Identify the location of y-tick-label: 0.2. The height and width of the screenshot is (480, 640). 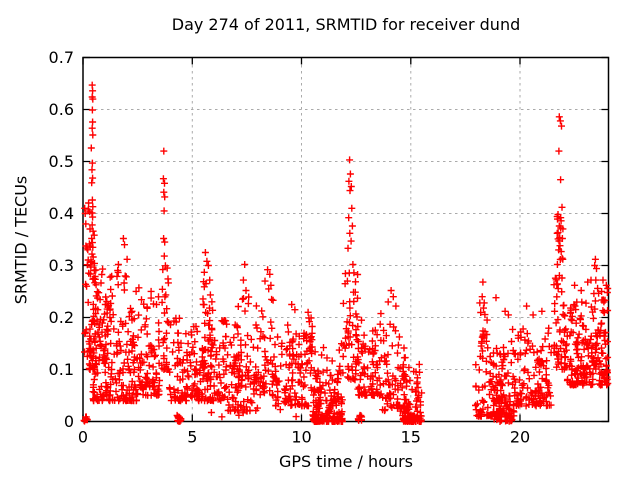
(61, 317).